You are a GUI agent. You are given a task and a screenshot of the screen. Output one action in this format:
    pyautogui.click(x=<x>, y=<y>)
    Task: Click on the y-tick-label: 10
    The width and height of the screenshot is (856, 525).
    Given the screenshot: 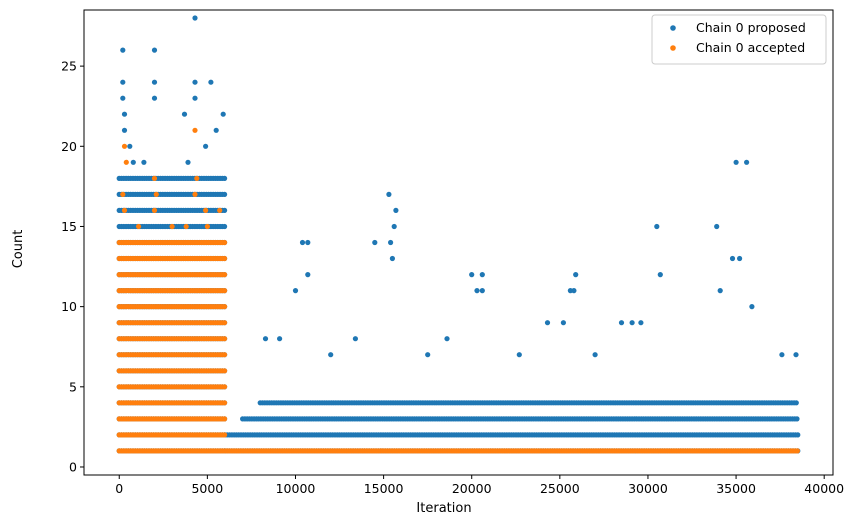 What is the action you would take?
    pyautogui.click(x=69, y=306)
    